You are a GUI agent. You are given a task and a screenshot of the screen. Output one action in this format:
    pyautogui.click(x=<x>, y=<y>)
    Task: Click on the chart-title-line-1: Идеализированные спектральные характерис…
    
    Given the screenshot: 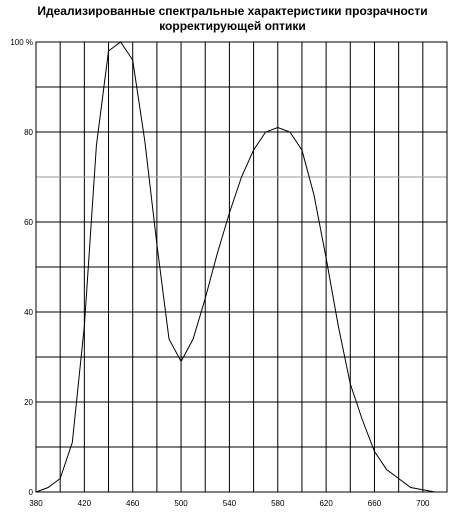 What is the action you would take?
    pyautogui.click(x=232, y=11)
    